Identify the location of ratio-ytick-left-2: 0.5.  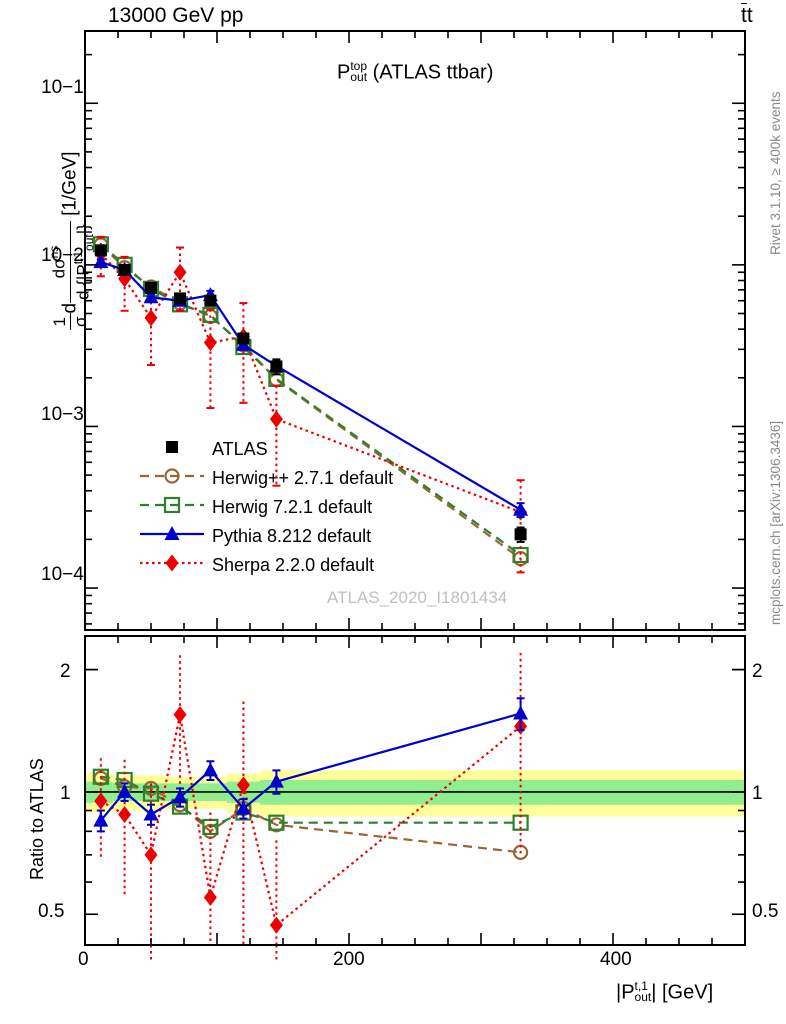
(51, 911).